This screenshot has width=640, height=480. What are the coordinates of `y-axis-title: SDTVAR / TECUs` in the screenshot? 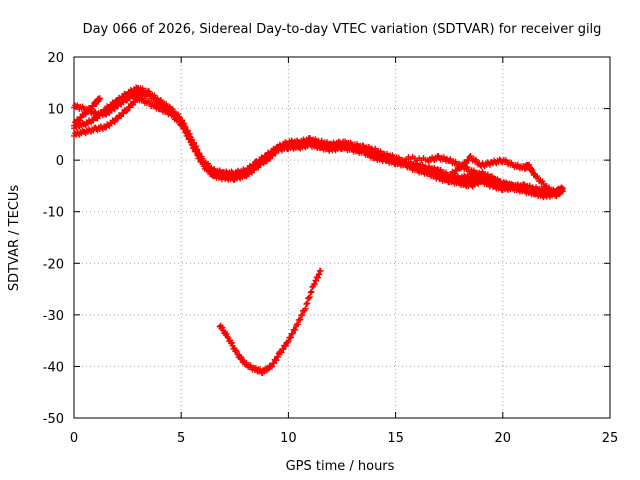 It's located at (14, 238).